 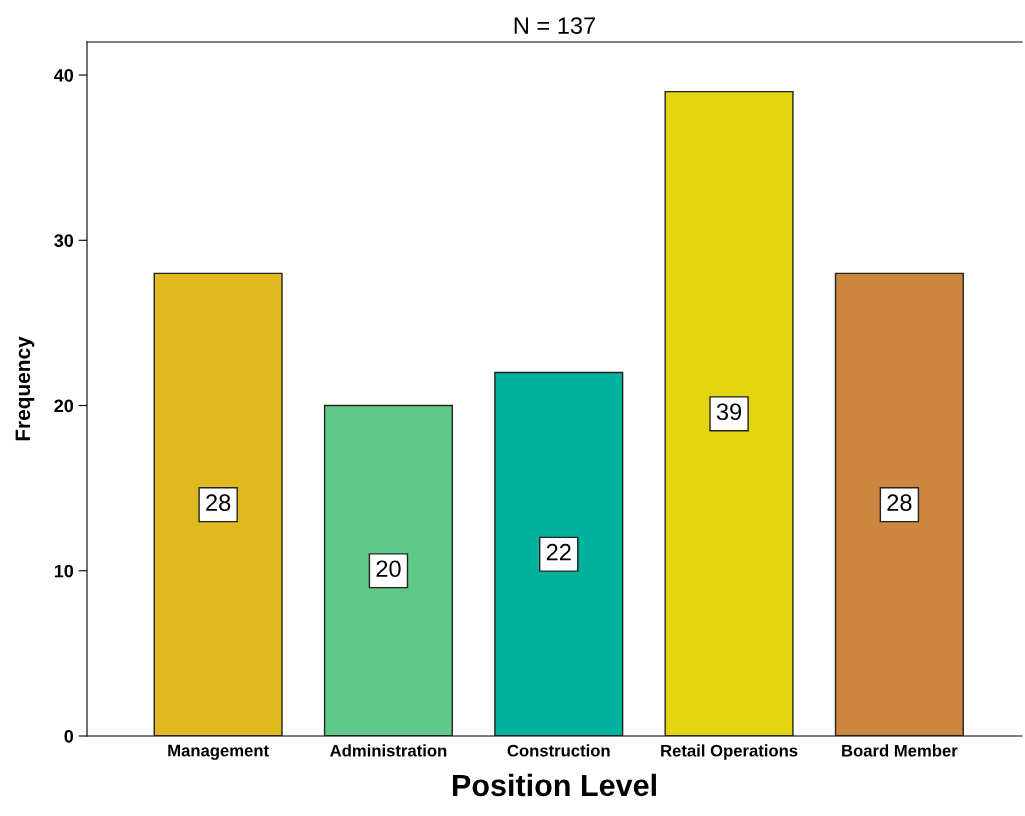 I want to click on chart-title: N = 137, so click(x=554, y=25).